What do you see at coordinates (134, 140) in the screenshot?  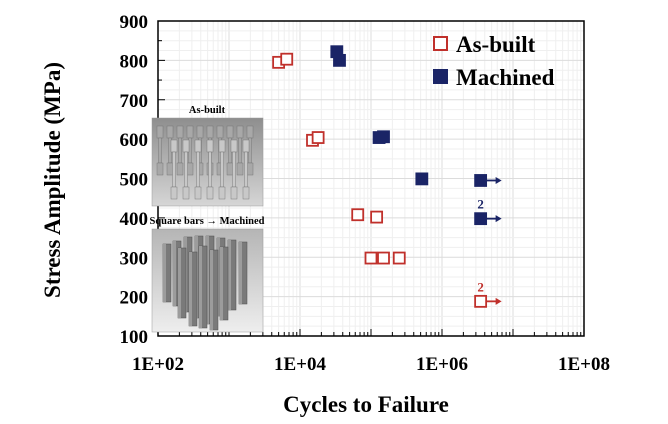 I see `y-tick-label: 600` at bounding box center [134, 140].